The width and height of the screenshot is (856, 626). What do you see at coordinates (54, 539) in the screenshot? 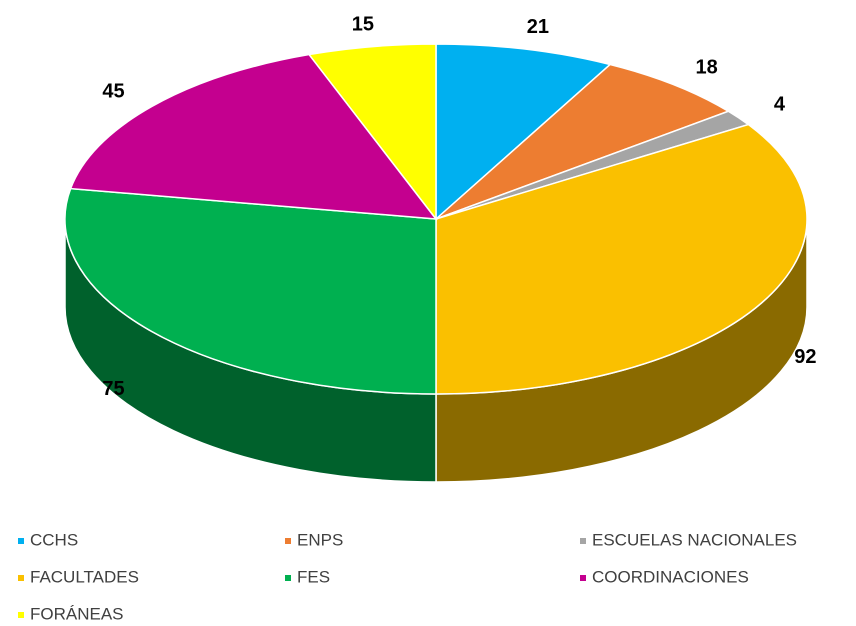
I see `legend-label: CCHS` at bounding box center [54, 539].